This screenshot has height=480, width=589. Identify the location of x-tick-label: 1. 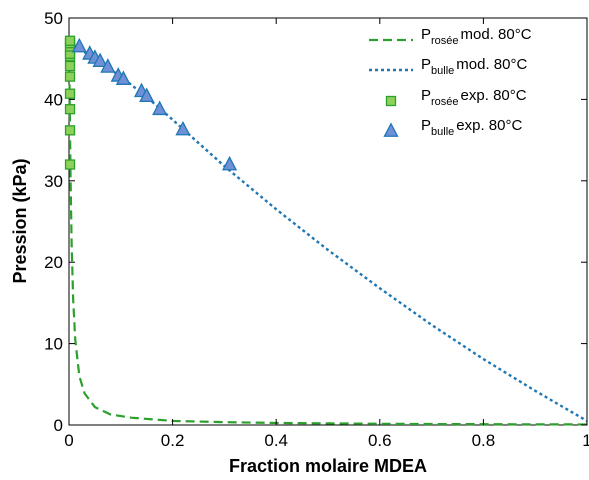
(585, 440).